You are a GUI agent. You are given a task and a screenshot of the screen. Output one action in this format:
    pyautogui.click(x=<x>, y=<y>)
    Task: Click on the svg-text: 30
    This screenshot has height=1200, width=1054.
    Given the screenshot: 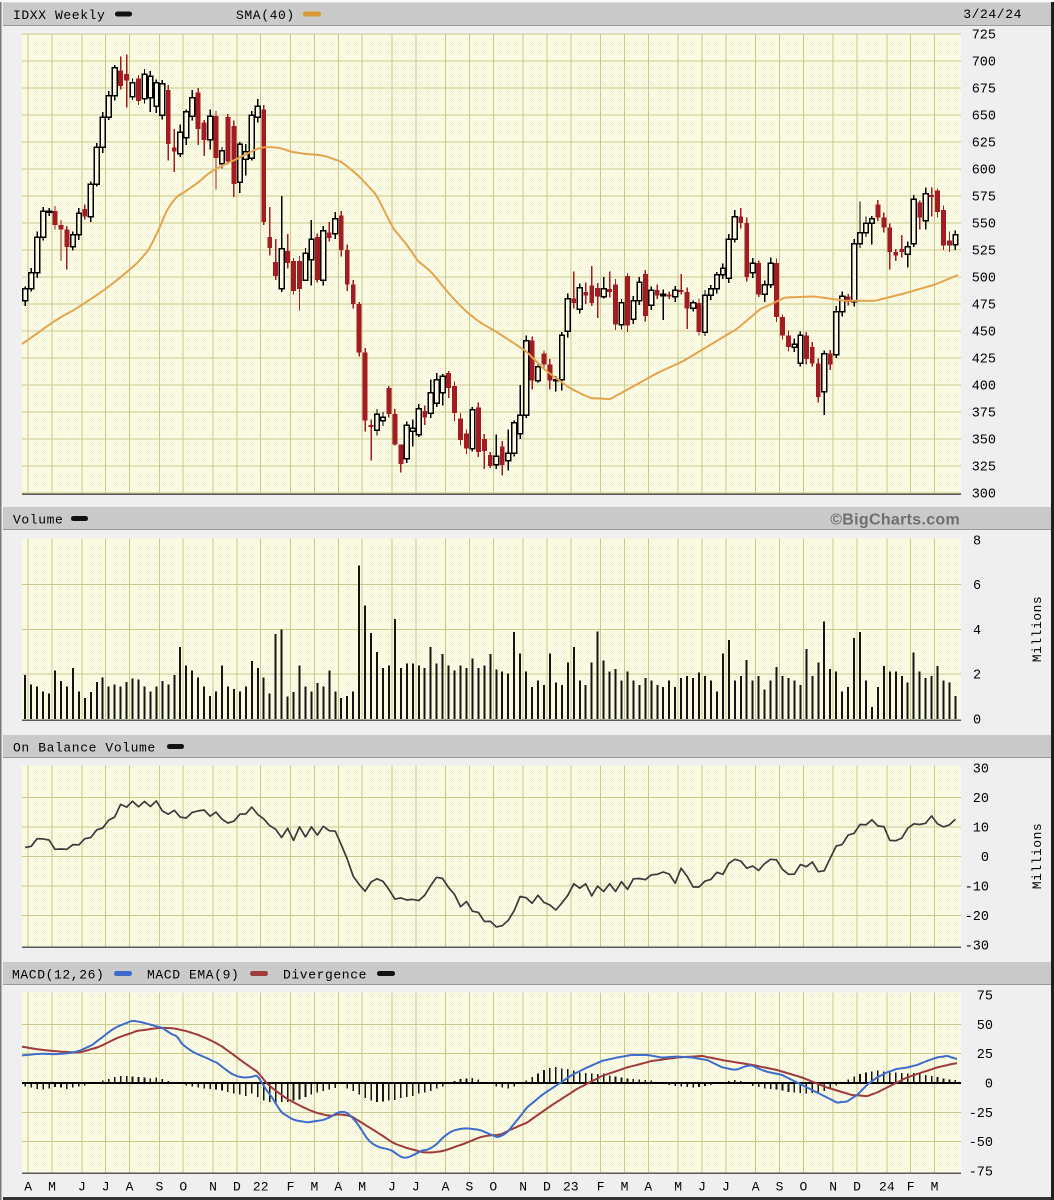 What is the action you would take?
    pyautogui.click(x=981, y=770)
    